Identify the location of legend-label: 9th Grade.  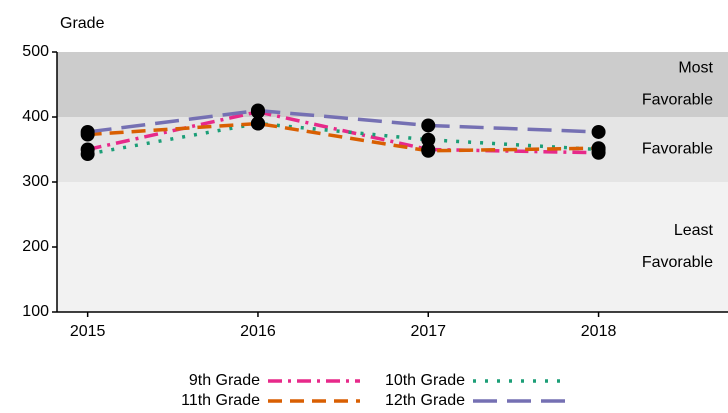
(224, 380).